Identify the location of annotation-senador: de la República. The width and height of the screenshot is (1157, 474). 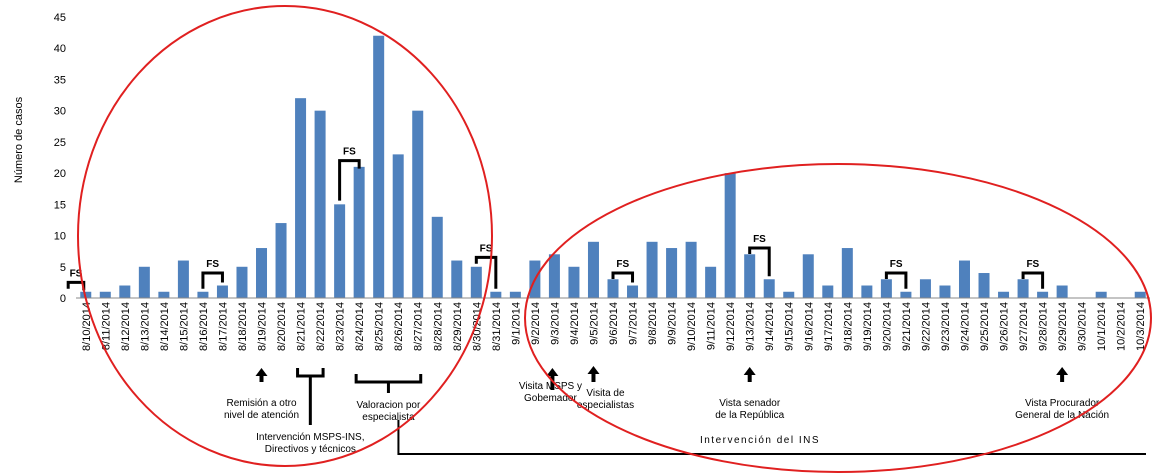
(749, 415).